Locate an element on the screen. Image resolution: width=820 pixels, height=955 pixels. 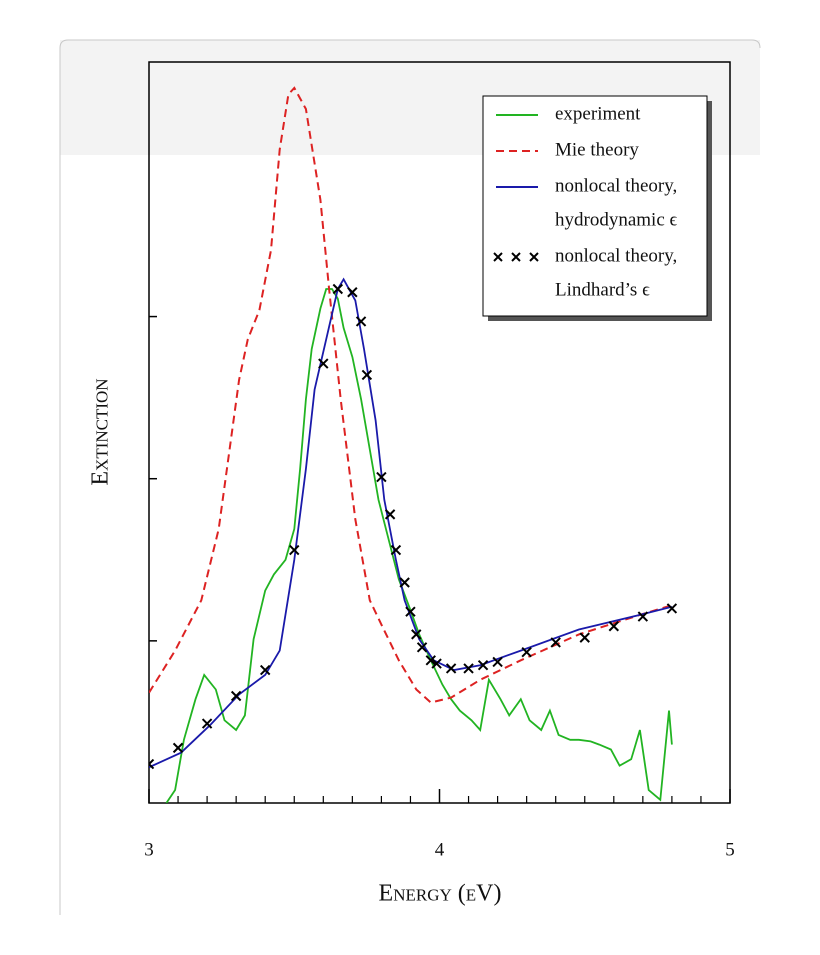
y-axis-label: Extinction is located at coordinates (101, 431).